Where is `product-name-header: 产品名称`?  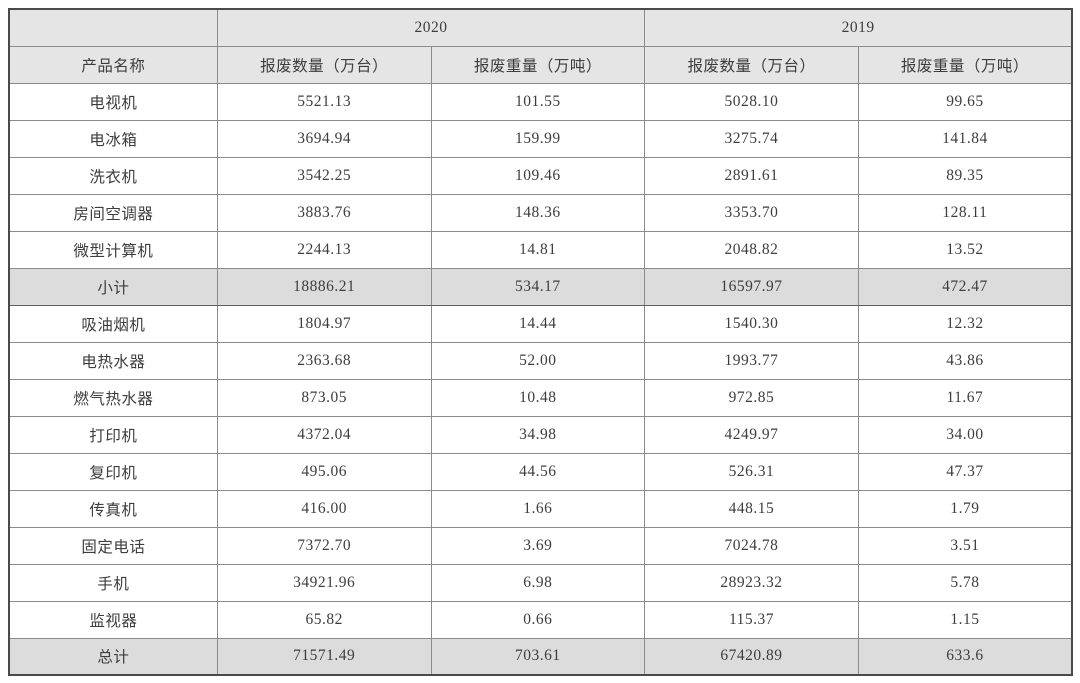
product-name-header: 产品名称 is located at coordinates (113, 64).